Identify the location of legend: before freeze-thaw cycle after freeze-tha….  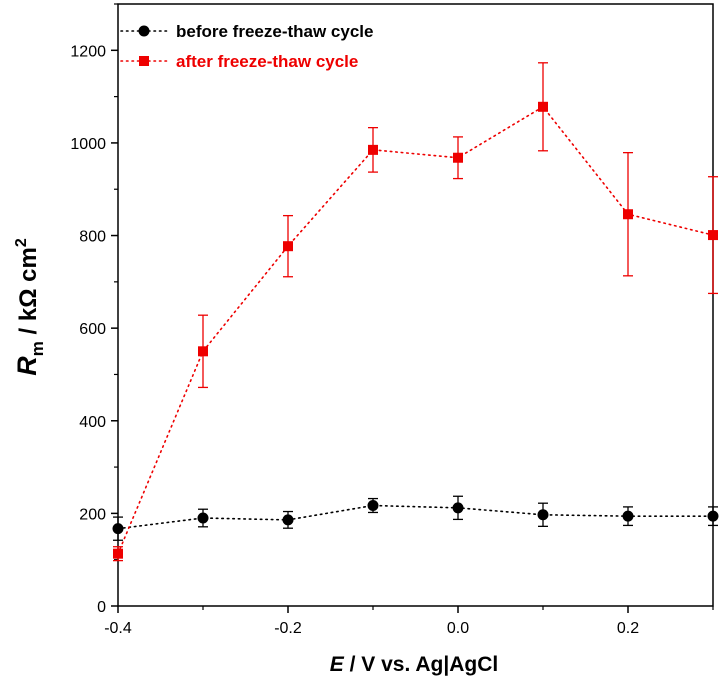
(246, 46).